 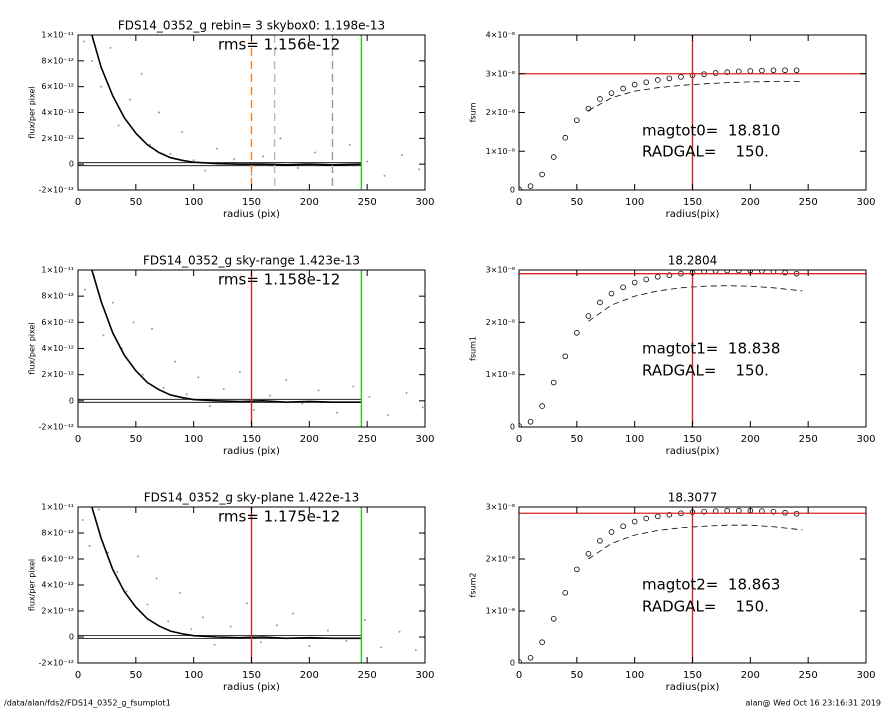 What do you see at coordinates (711, 349) in the screenshot?
I see `annotation: magtot1= 18.838` at bounding box center [711, 349].